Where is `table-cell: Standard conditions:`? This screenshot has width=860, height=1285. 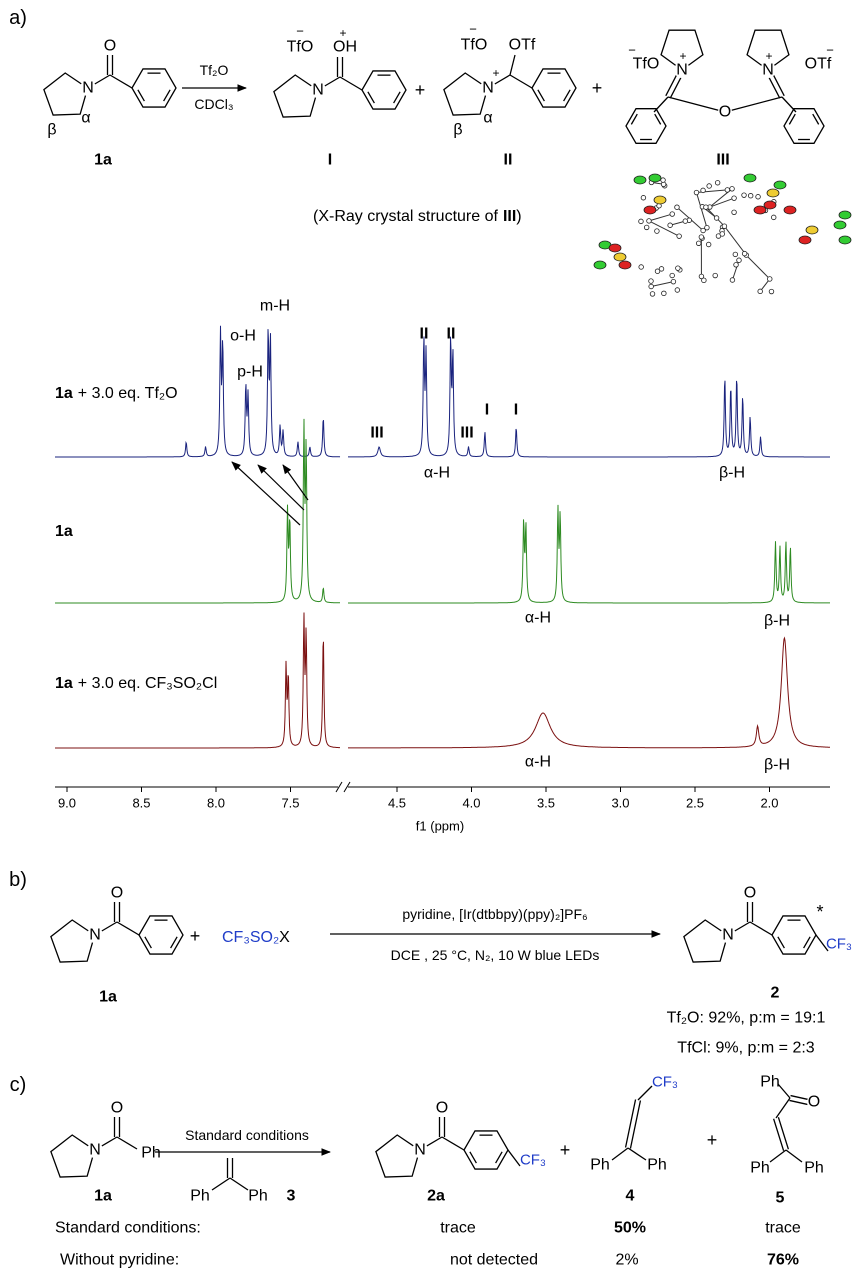 table-cell: Standard conditions: is located at coordinates (128, 1228).